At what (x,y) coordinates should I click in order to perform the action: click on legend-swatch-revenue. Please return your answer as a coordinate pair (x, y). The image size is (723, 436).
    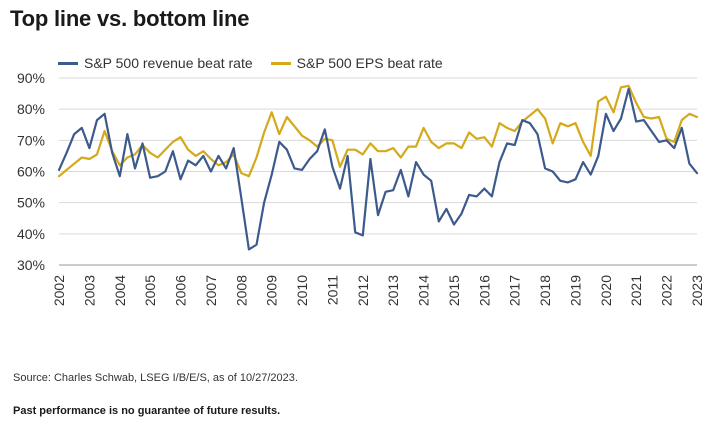
    Looking at the image, I should click on (68, 63).